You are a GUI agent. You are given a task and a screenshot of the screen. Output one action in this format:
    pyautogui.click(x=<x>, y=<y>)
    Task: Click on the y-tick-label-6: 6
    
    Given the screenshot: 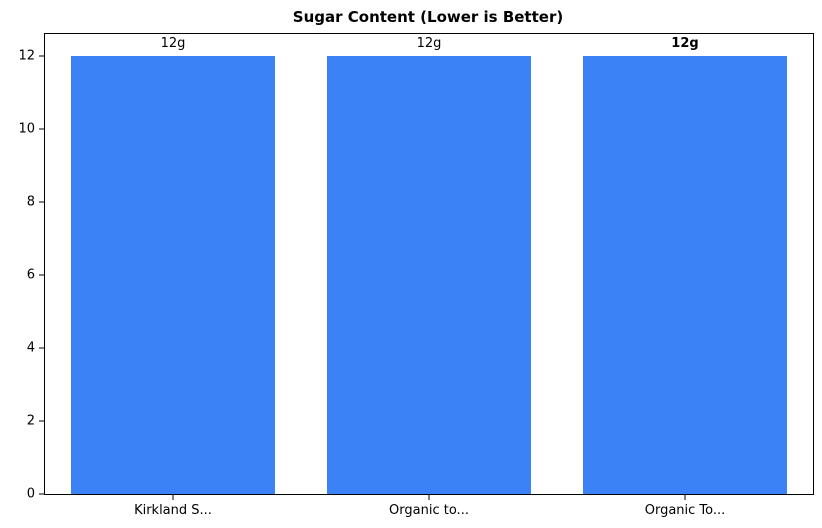 What is the action you would take?
    pyautogui.click(x=30, y=275)
    